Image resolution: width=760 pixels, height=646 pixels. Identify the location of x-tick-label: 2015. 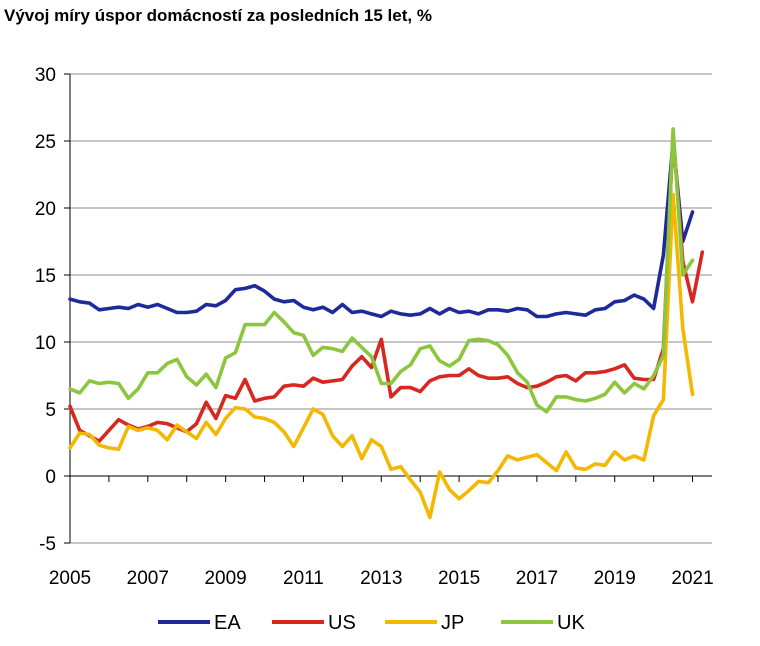
(459, 578).